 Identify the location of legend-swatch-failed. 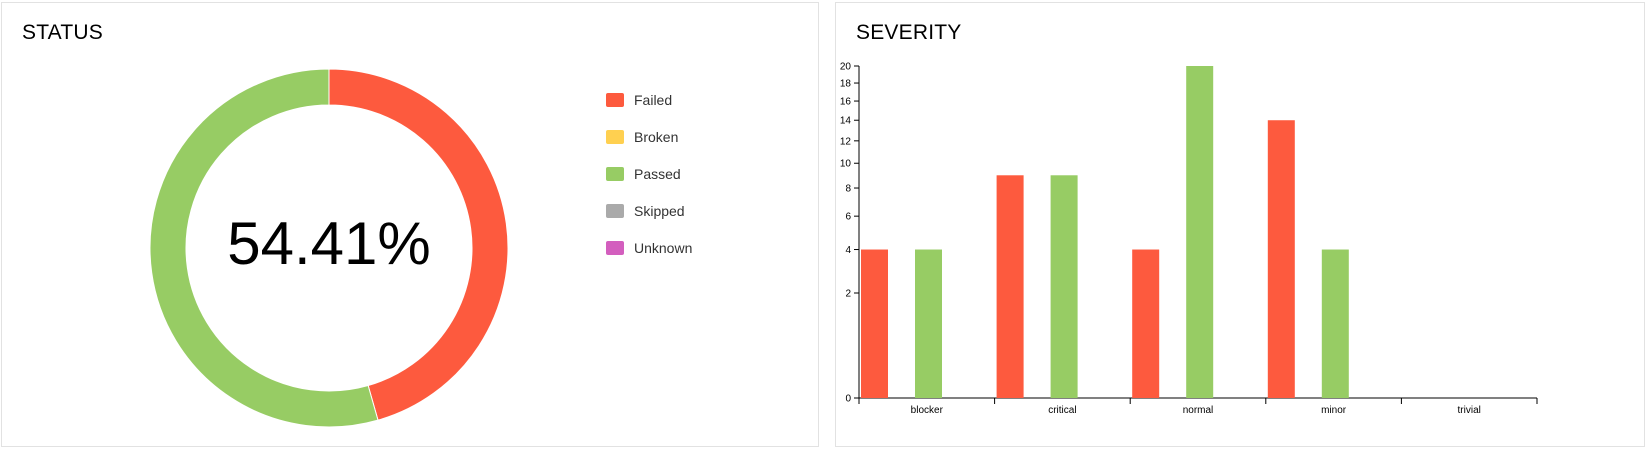
(615, 100).